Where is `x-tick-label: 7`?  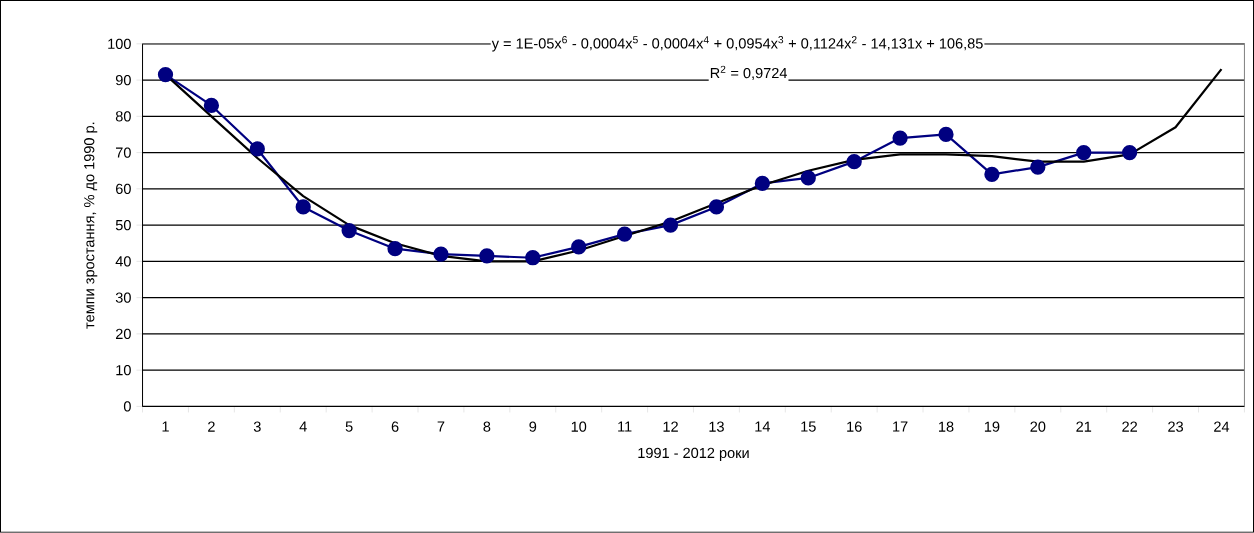 x-tick-label: 7 is located at coordinates (441, 426).